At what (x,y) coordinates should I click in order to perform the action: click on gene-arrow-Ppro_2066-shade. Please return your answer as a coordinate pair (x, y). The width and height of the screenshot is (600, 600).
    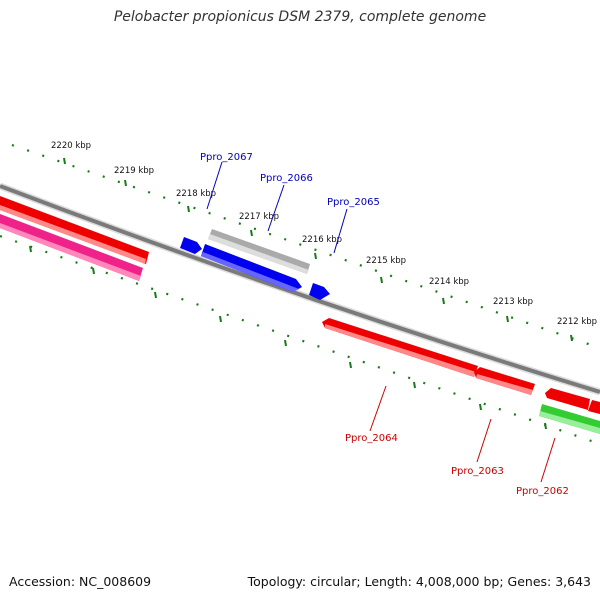
    Looking at the image, I should click on (250, 272).